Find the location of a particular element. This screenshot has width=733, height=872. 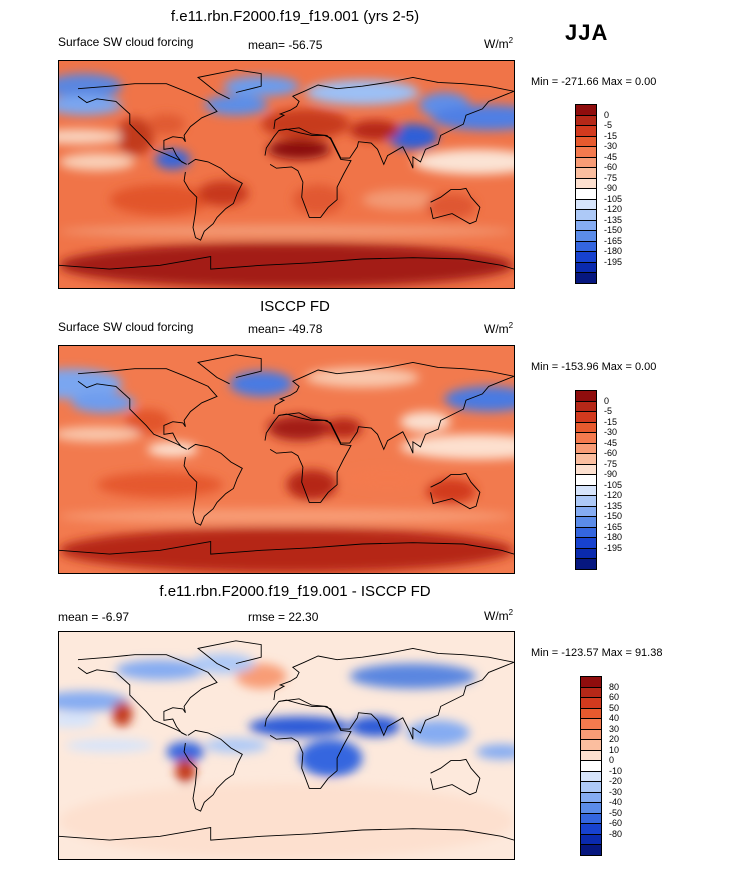

colorbar-tick-label: -150 is located at coordinates (613, 516).